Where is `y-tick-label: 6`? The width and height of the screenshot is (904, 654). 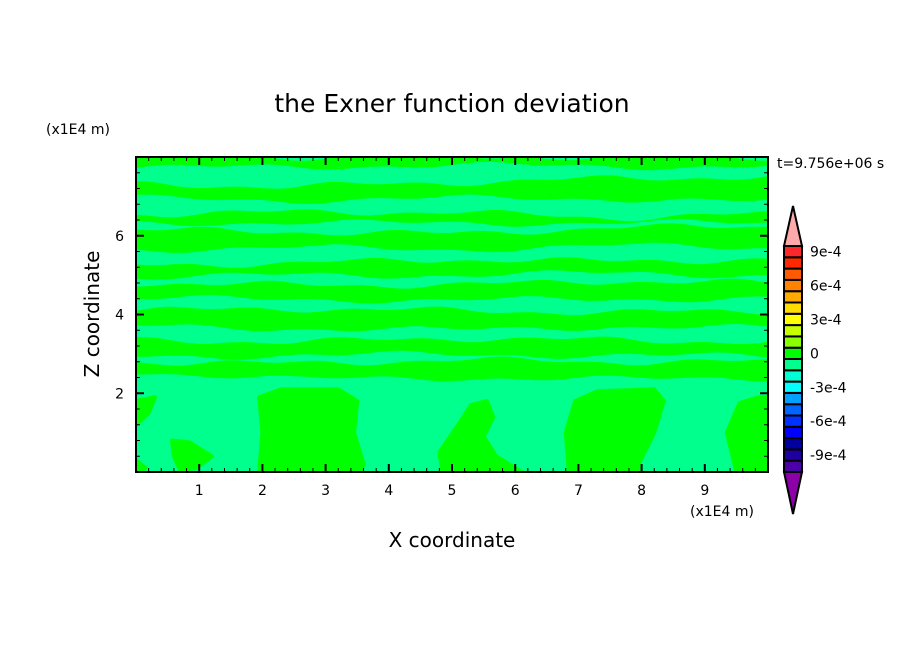 y-tick-label: 6 is located at coordinates (119, 237).